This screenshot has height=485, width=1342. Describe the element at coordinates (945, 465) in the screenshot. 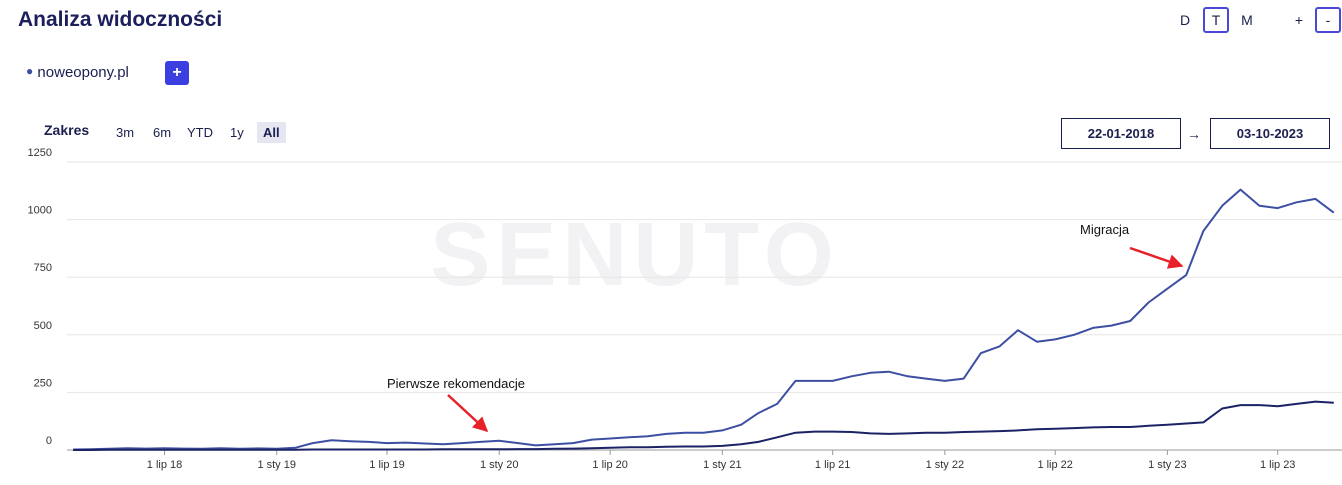

I see `x-tick-label: 1 sty 22` at that location.